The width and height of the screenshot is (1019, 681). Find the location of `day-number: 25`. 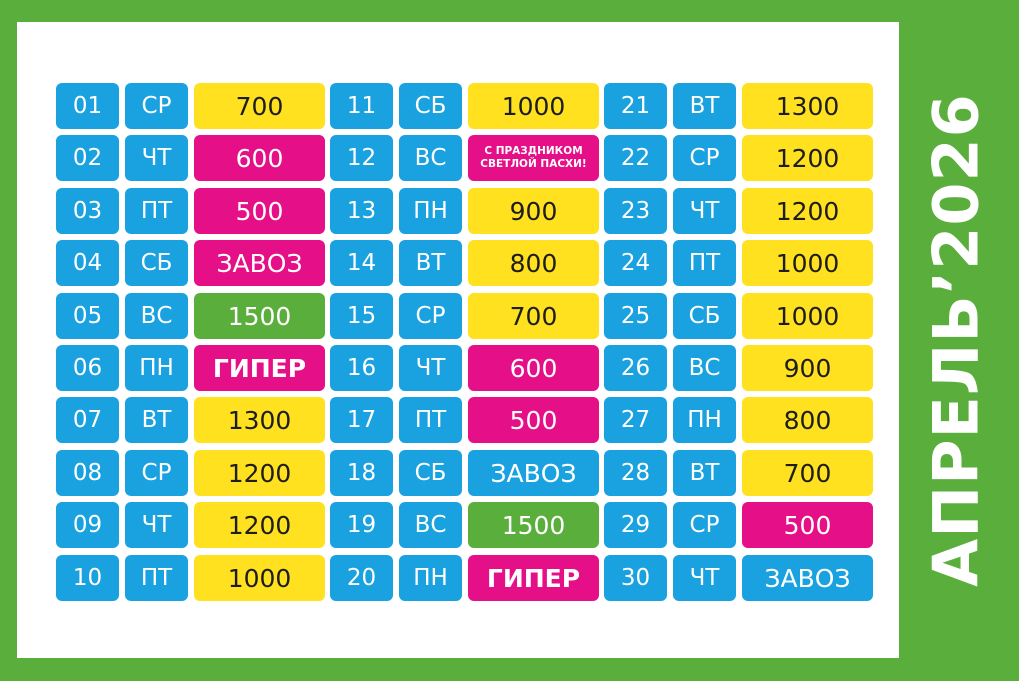

day-number: 25 is located at coordinates (635, 316).